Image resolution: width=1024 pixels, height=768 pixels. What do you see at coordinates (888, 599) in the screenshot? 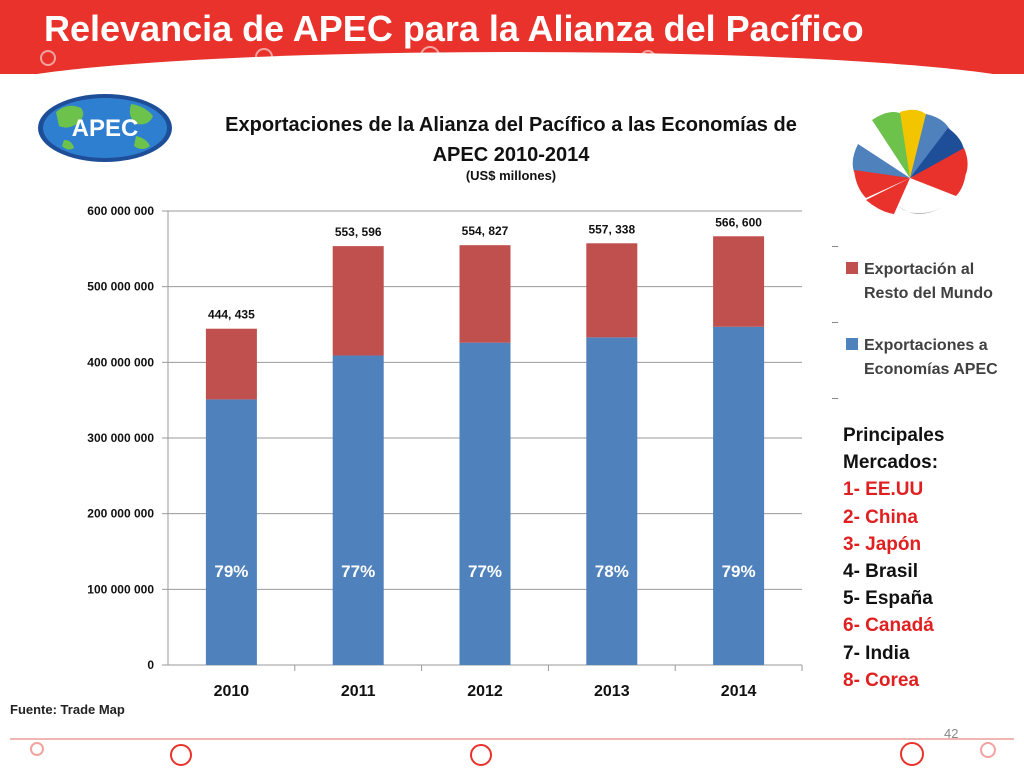
I see `market-item: 5- España` at bounding box center [888, 599].